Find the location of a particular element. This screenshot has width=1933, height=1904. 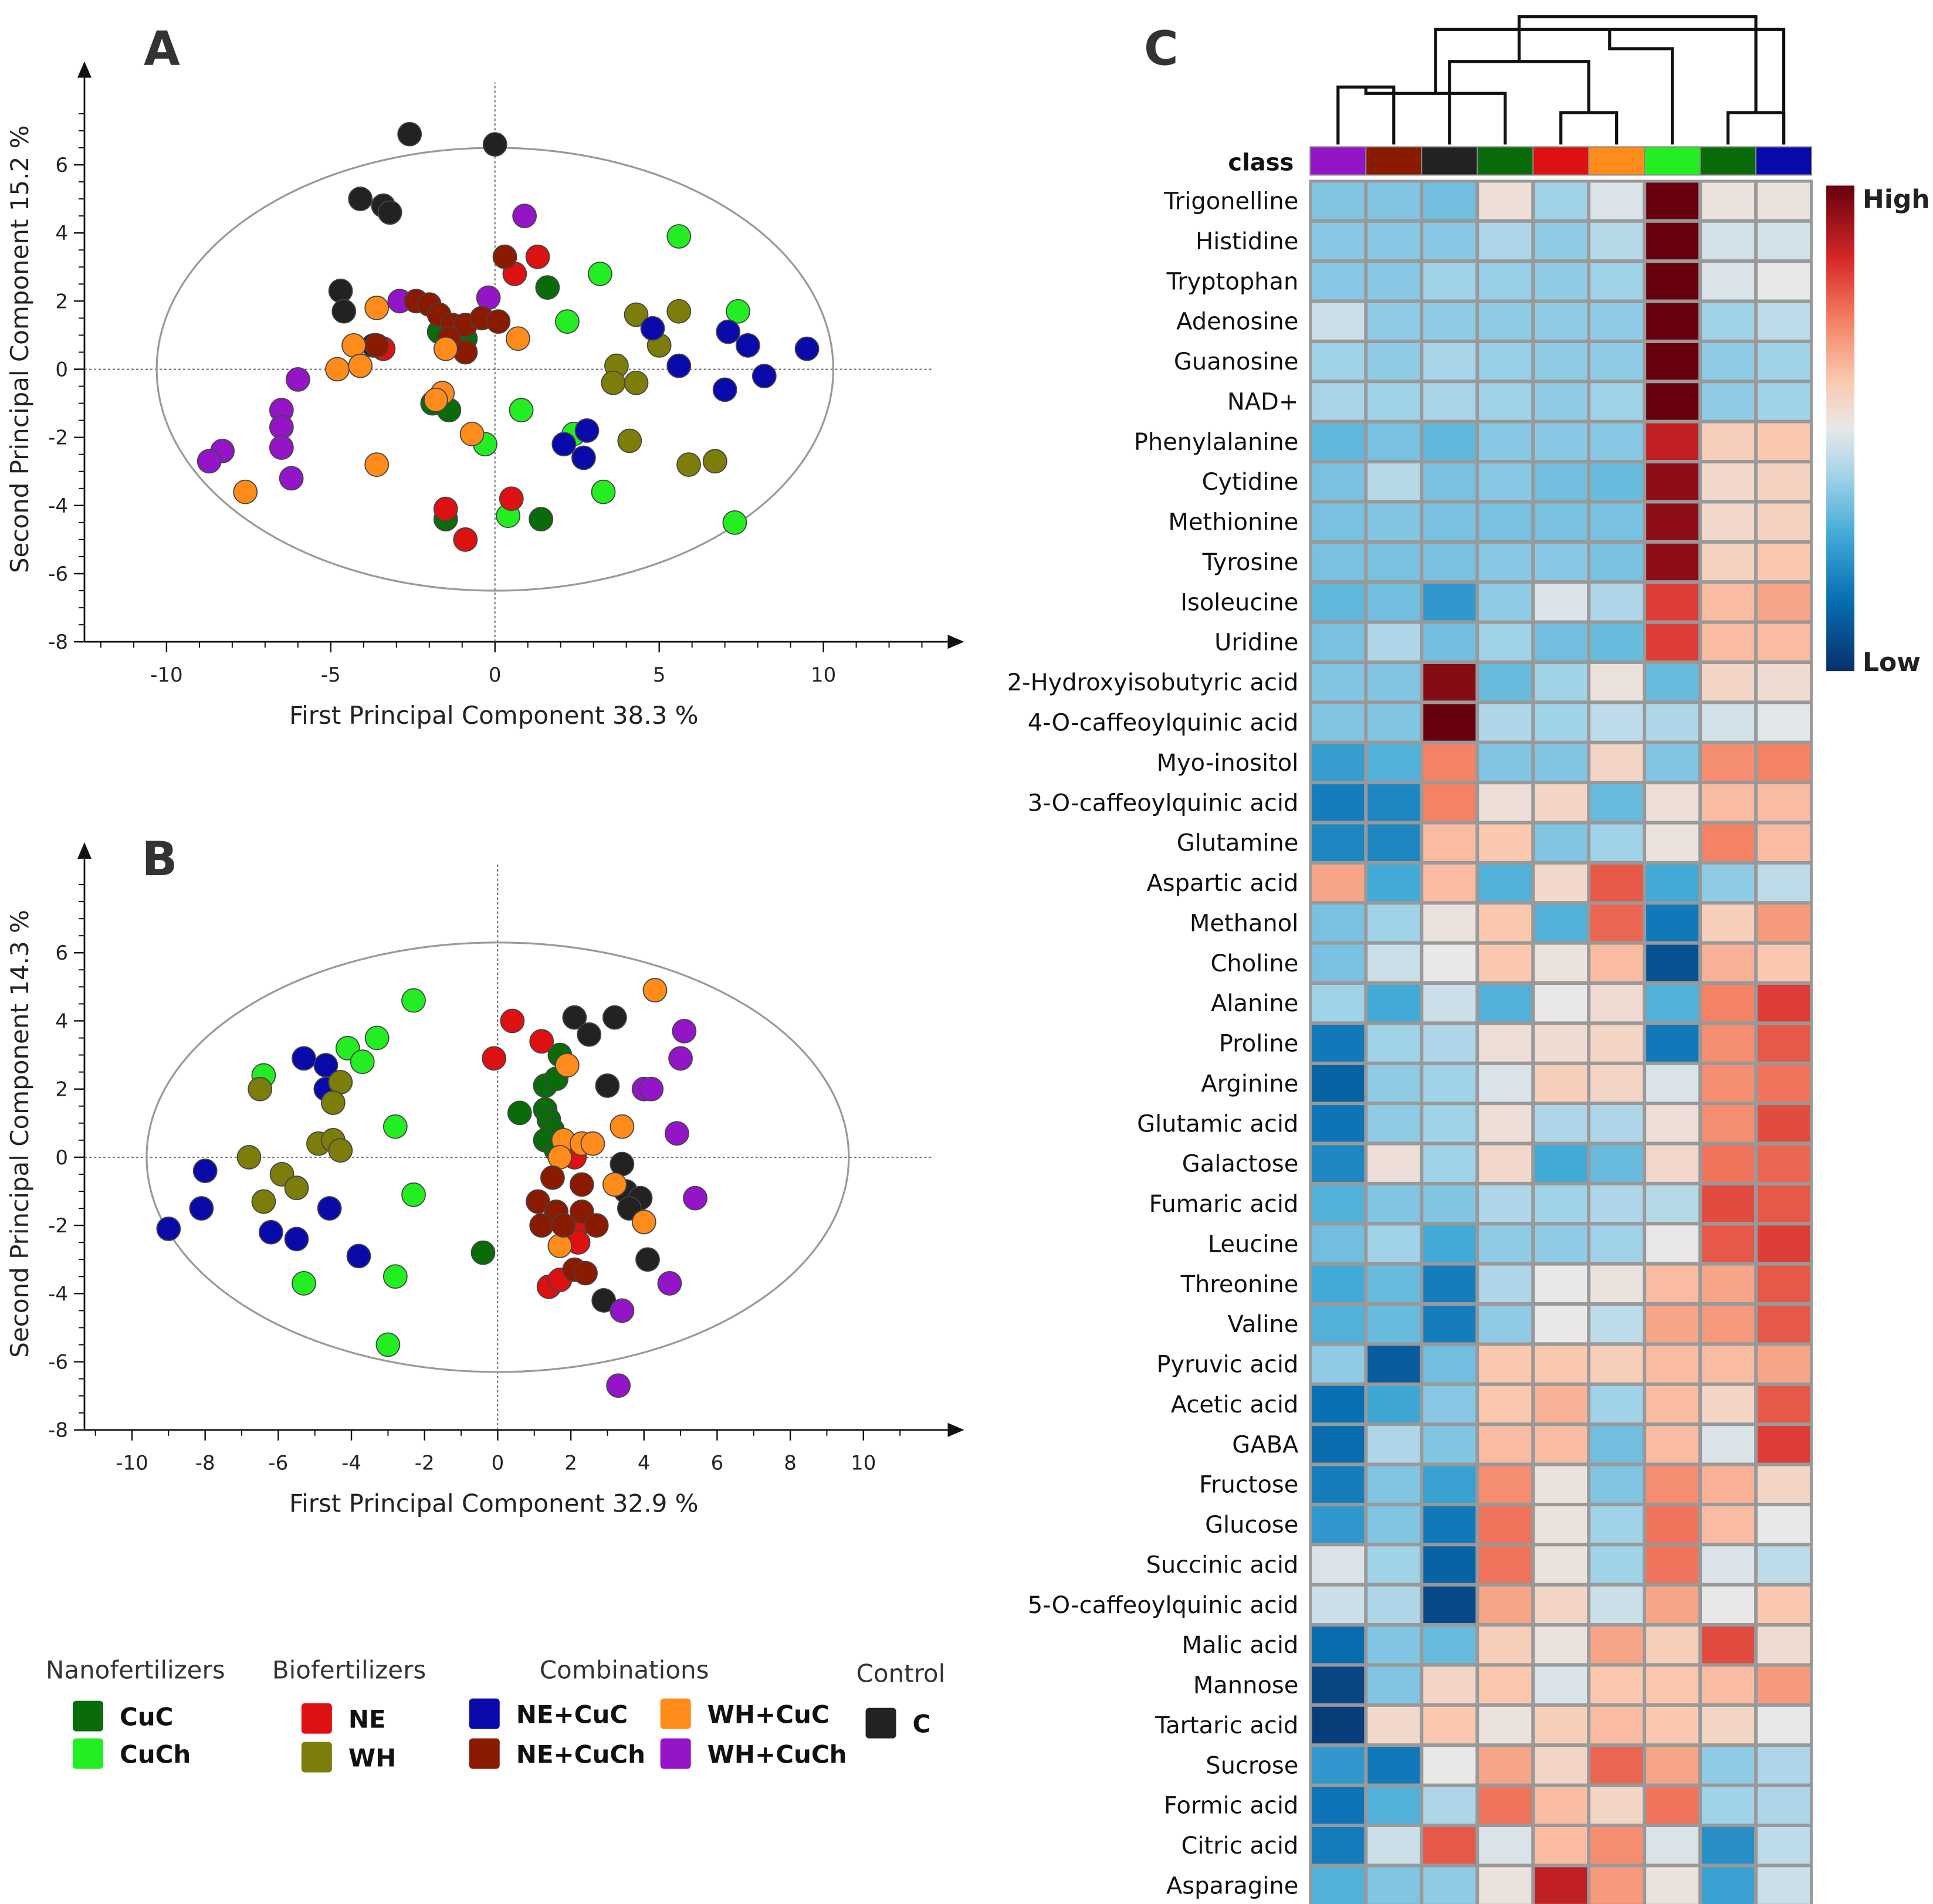

row-label: Pyruvic acid is located at coordinates (1227, 1364).